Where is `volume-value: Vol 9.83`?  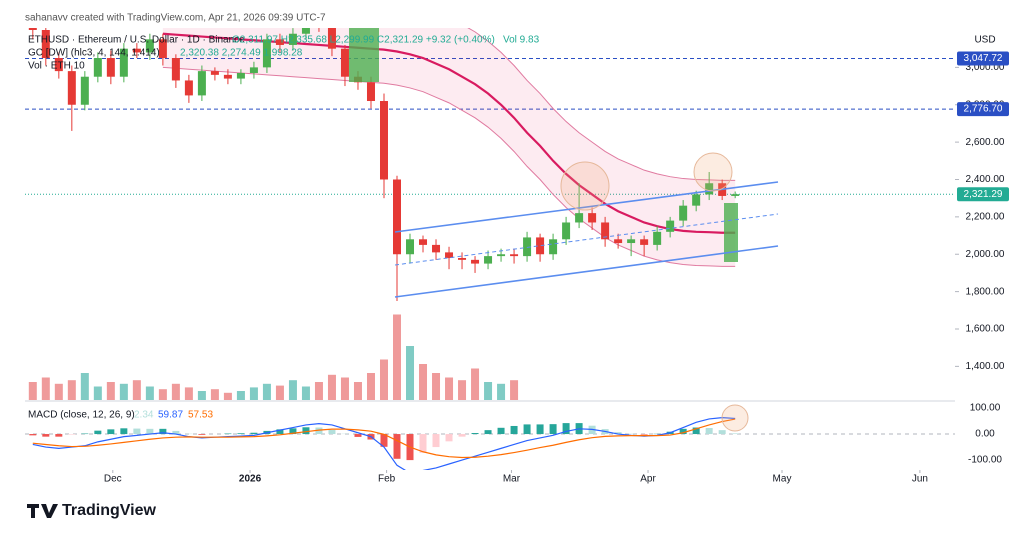 volume-value: Vol 9.83 is located at coordinates (521, 40).